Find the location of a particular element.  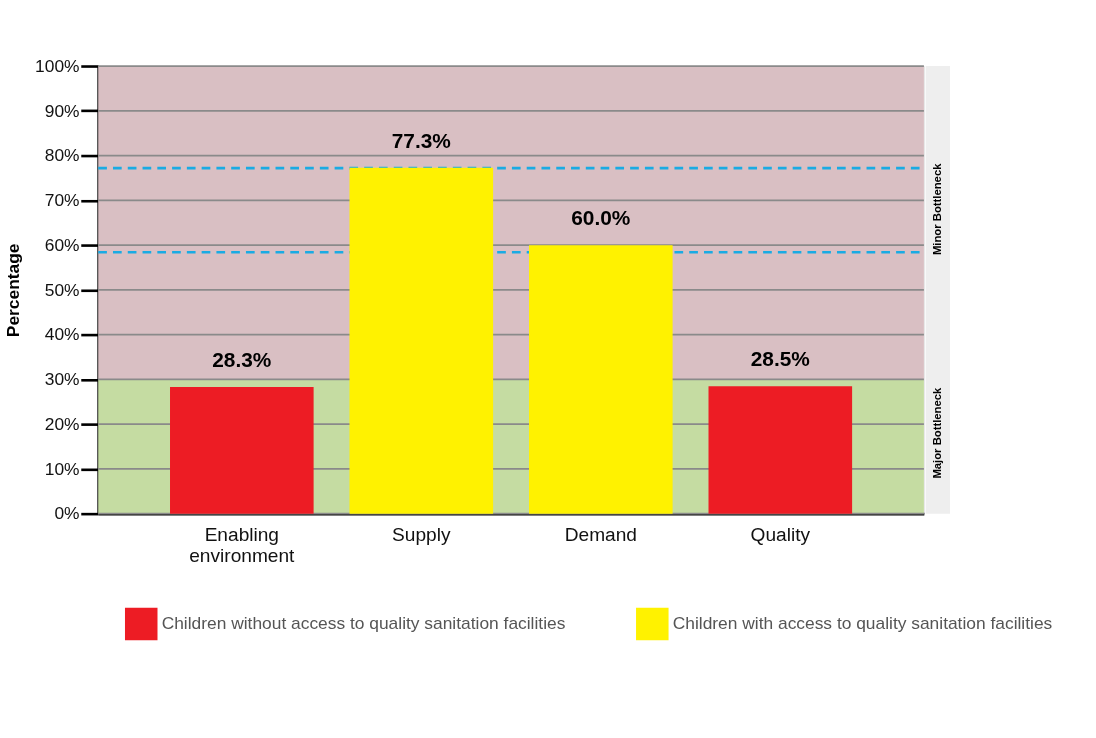

x-tick-label: Supply is located at coordinates (421, 535).